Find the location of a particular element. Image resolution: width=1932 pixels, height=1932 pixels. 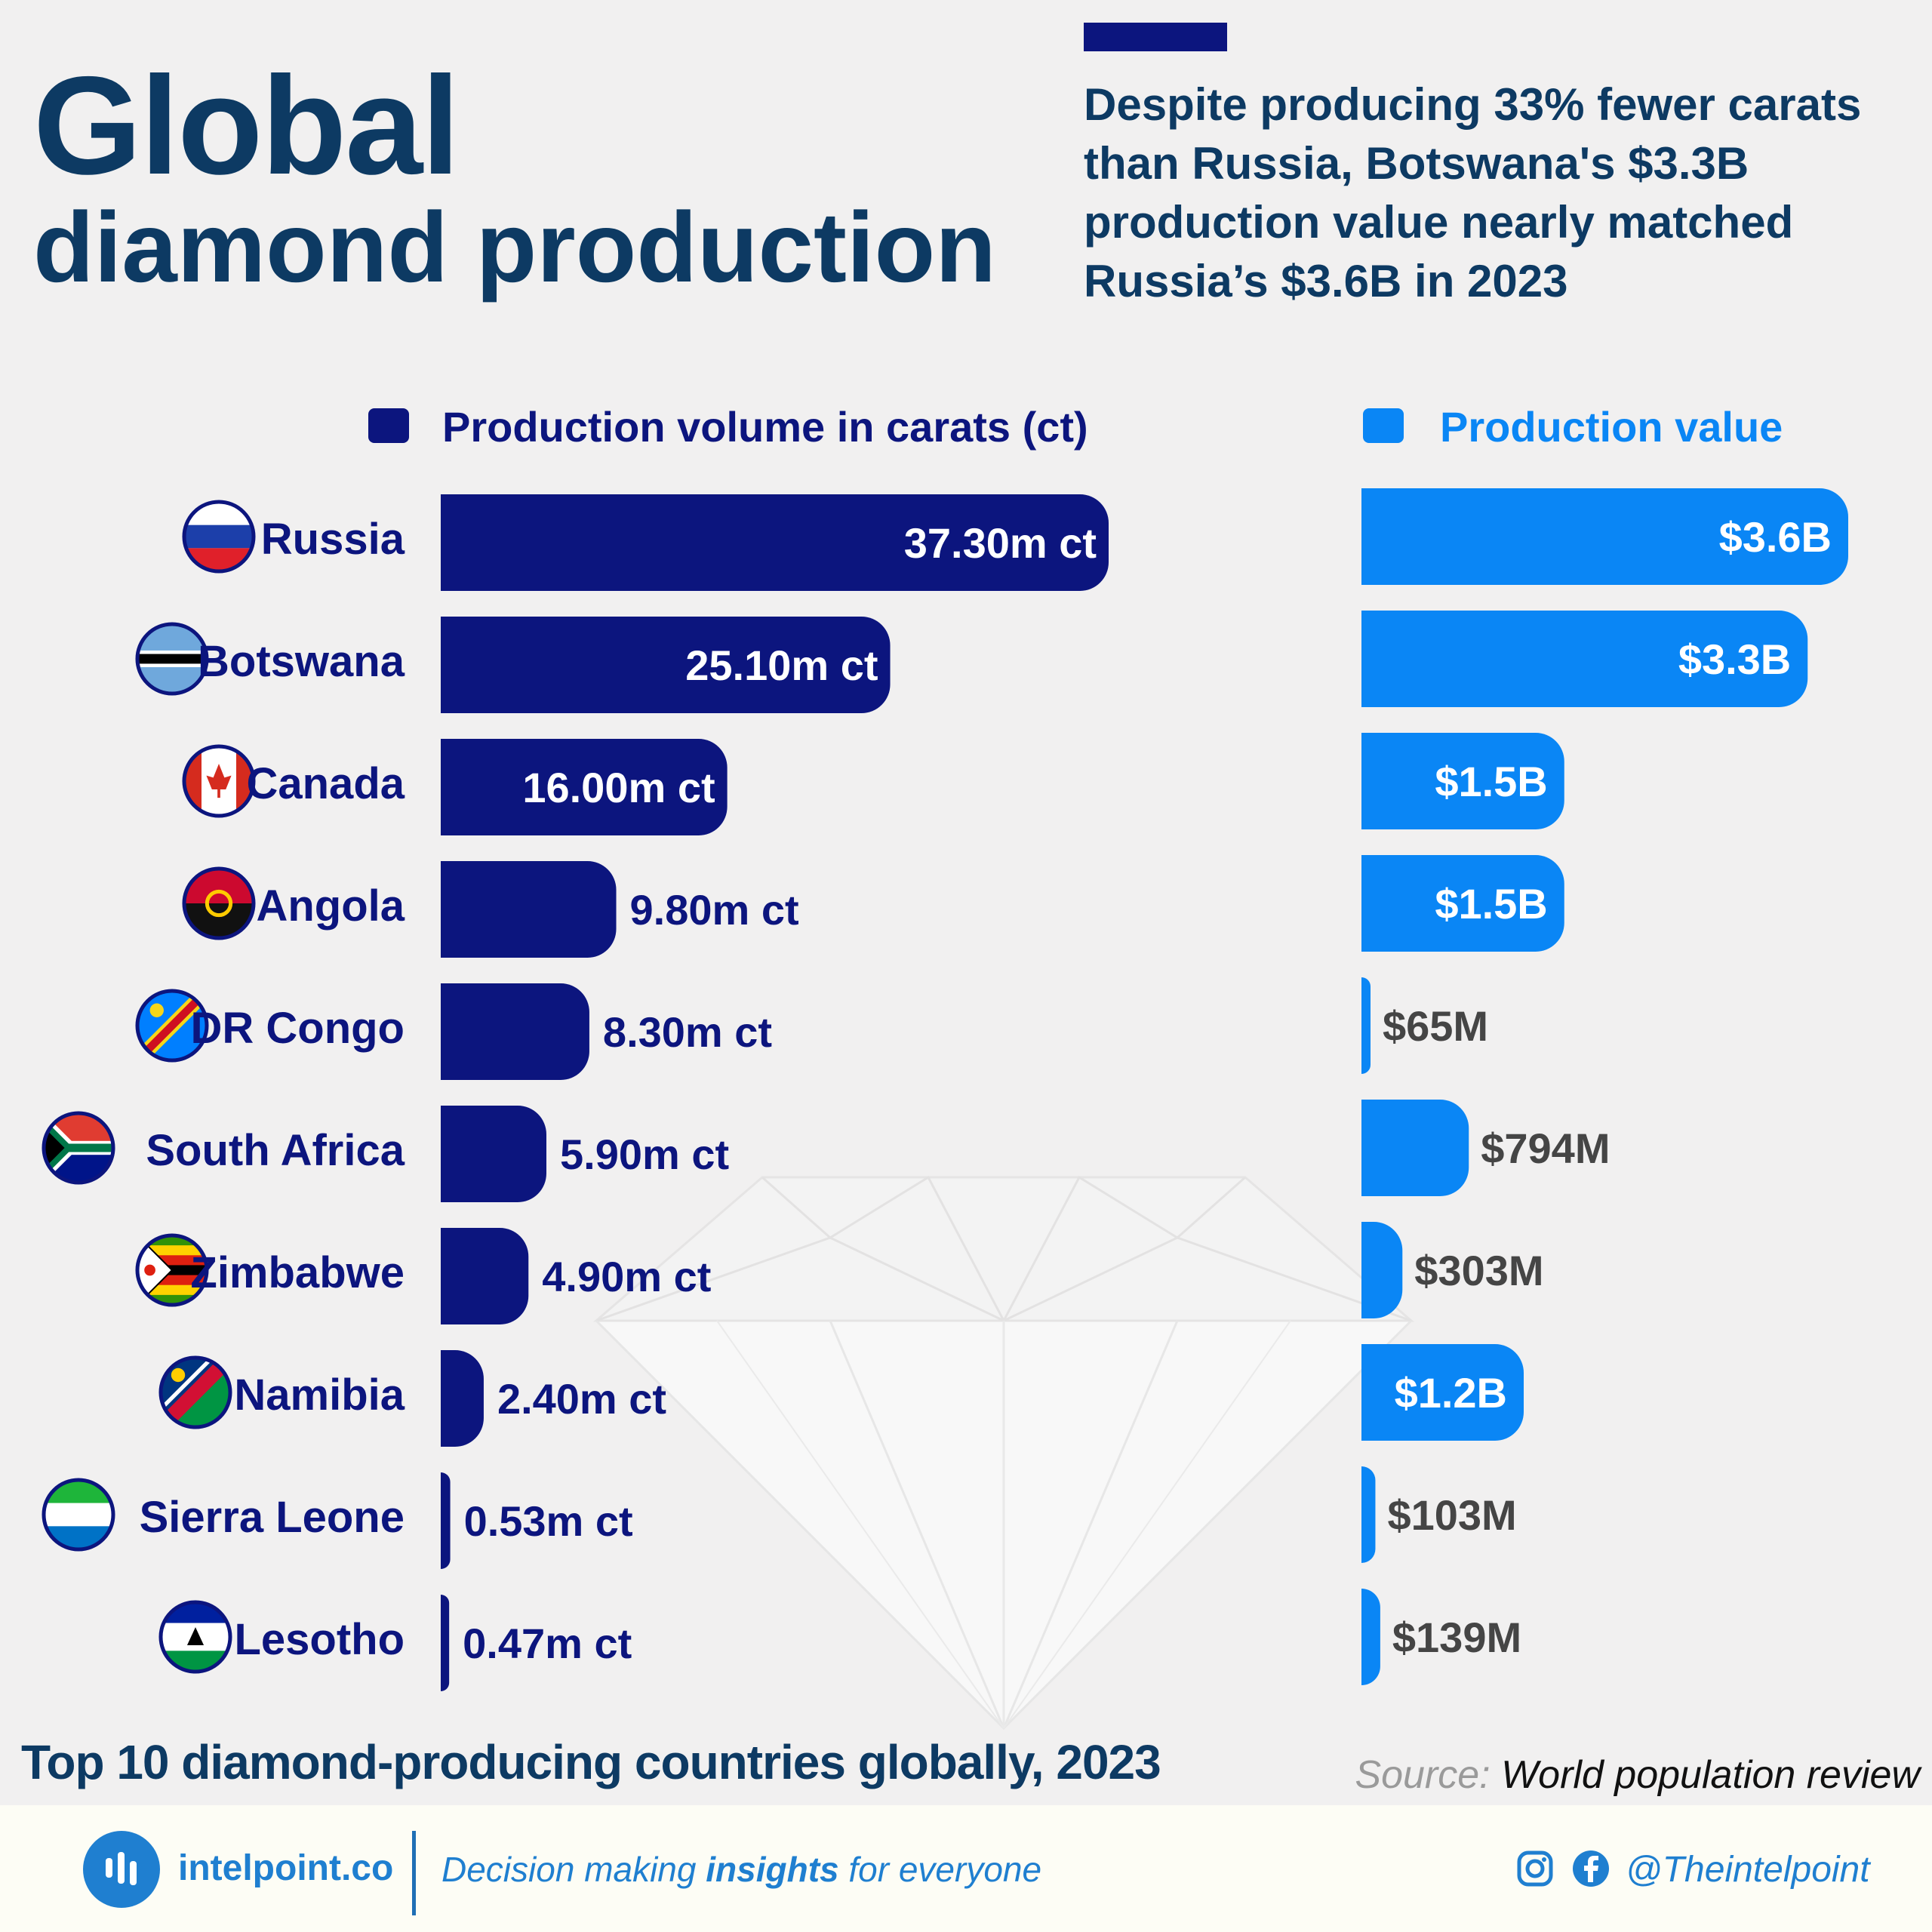

dr-congo-flag-icon is located at coordinates (172, 1025).